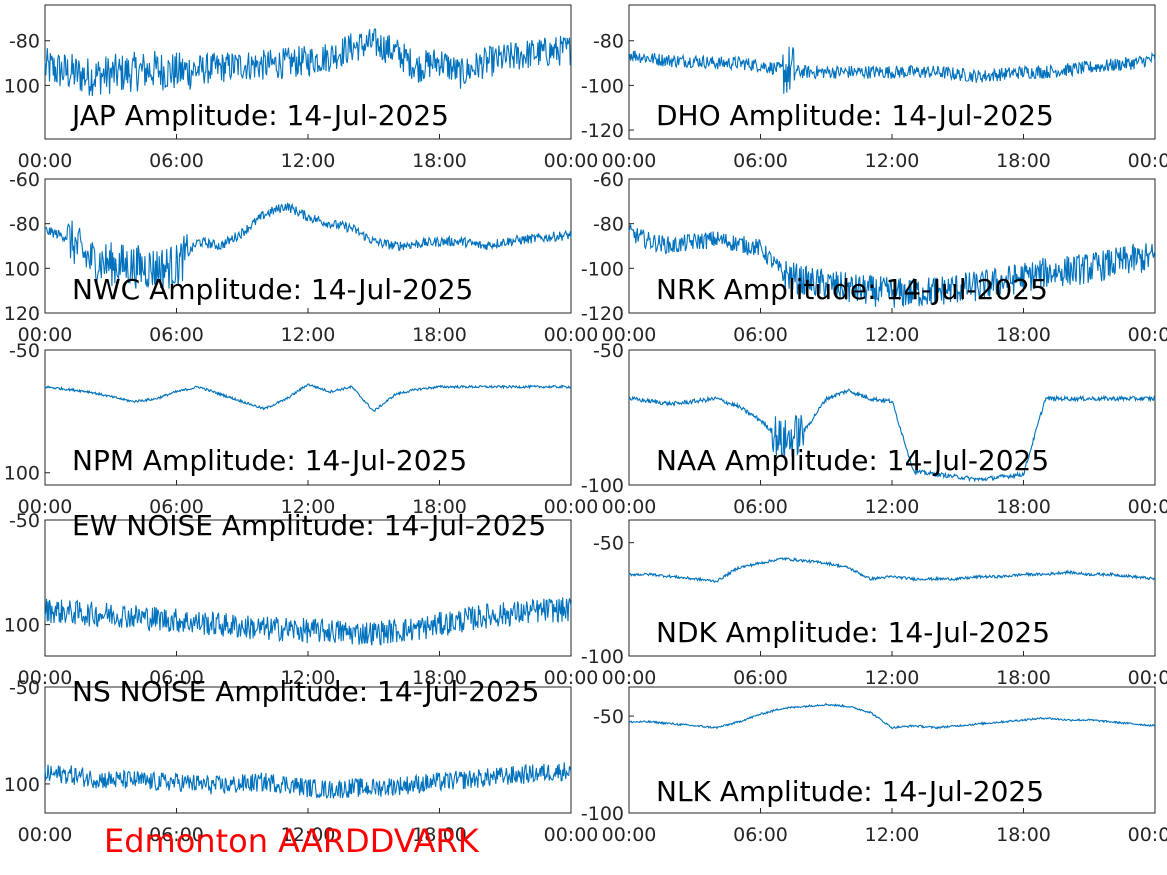 The height and width of the screenshot is (875, 1167). Describe the element at coordinates (259, 115) in the screenshot. I see `chart-title: JAP Amplitude: 14-Jul-2025` at that location.